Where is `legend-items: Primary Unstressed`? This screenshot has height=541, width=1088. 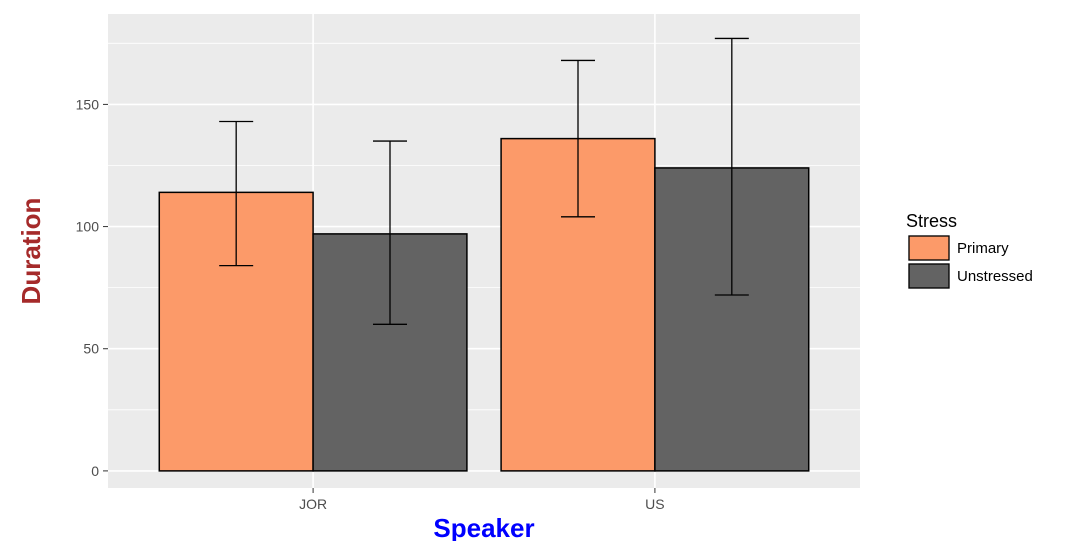
legend-items: Primary Unstressed is located at coordinates (970, 262).